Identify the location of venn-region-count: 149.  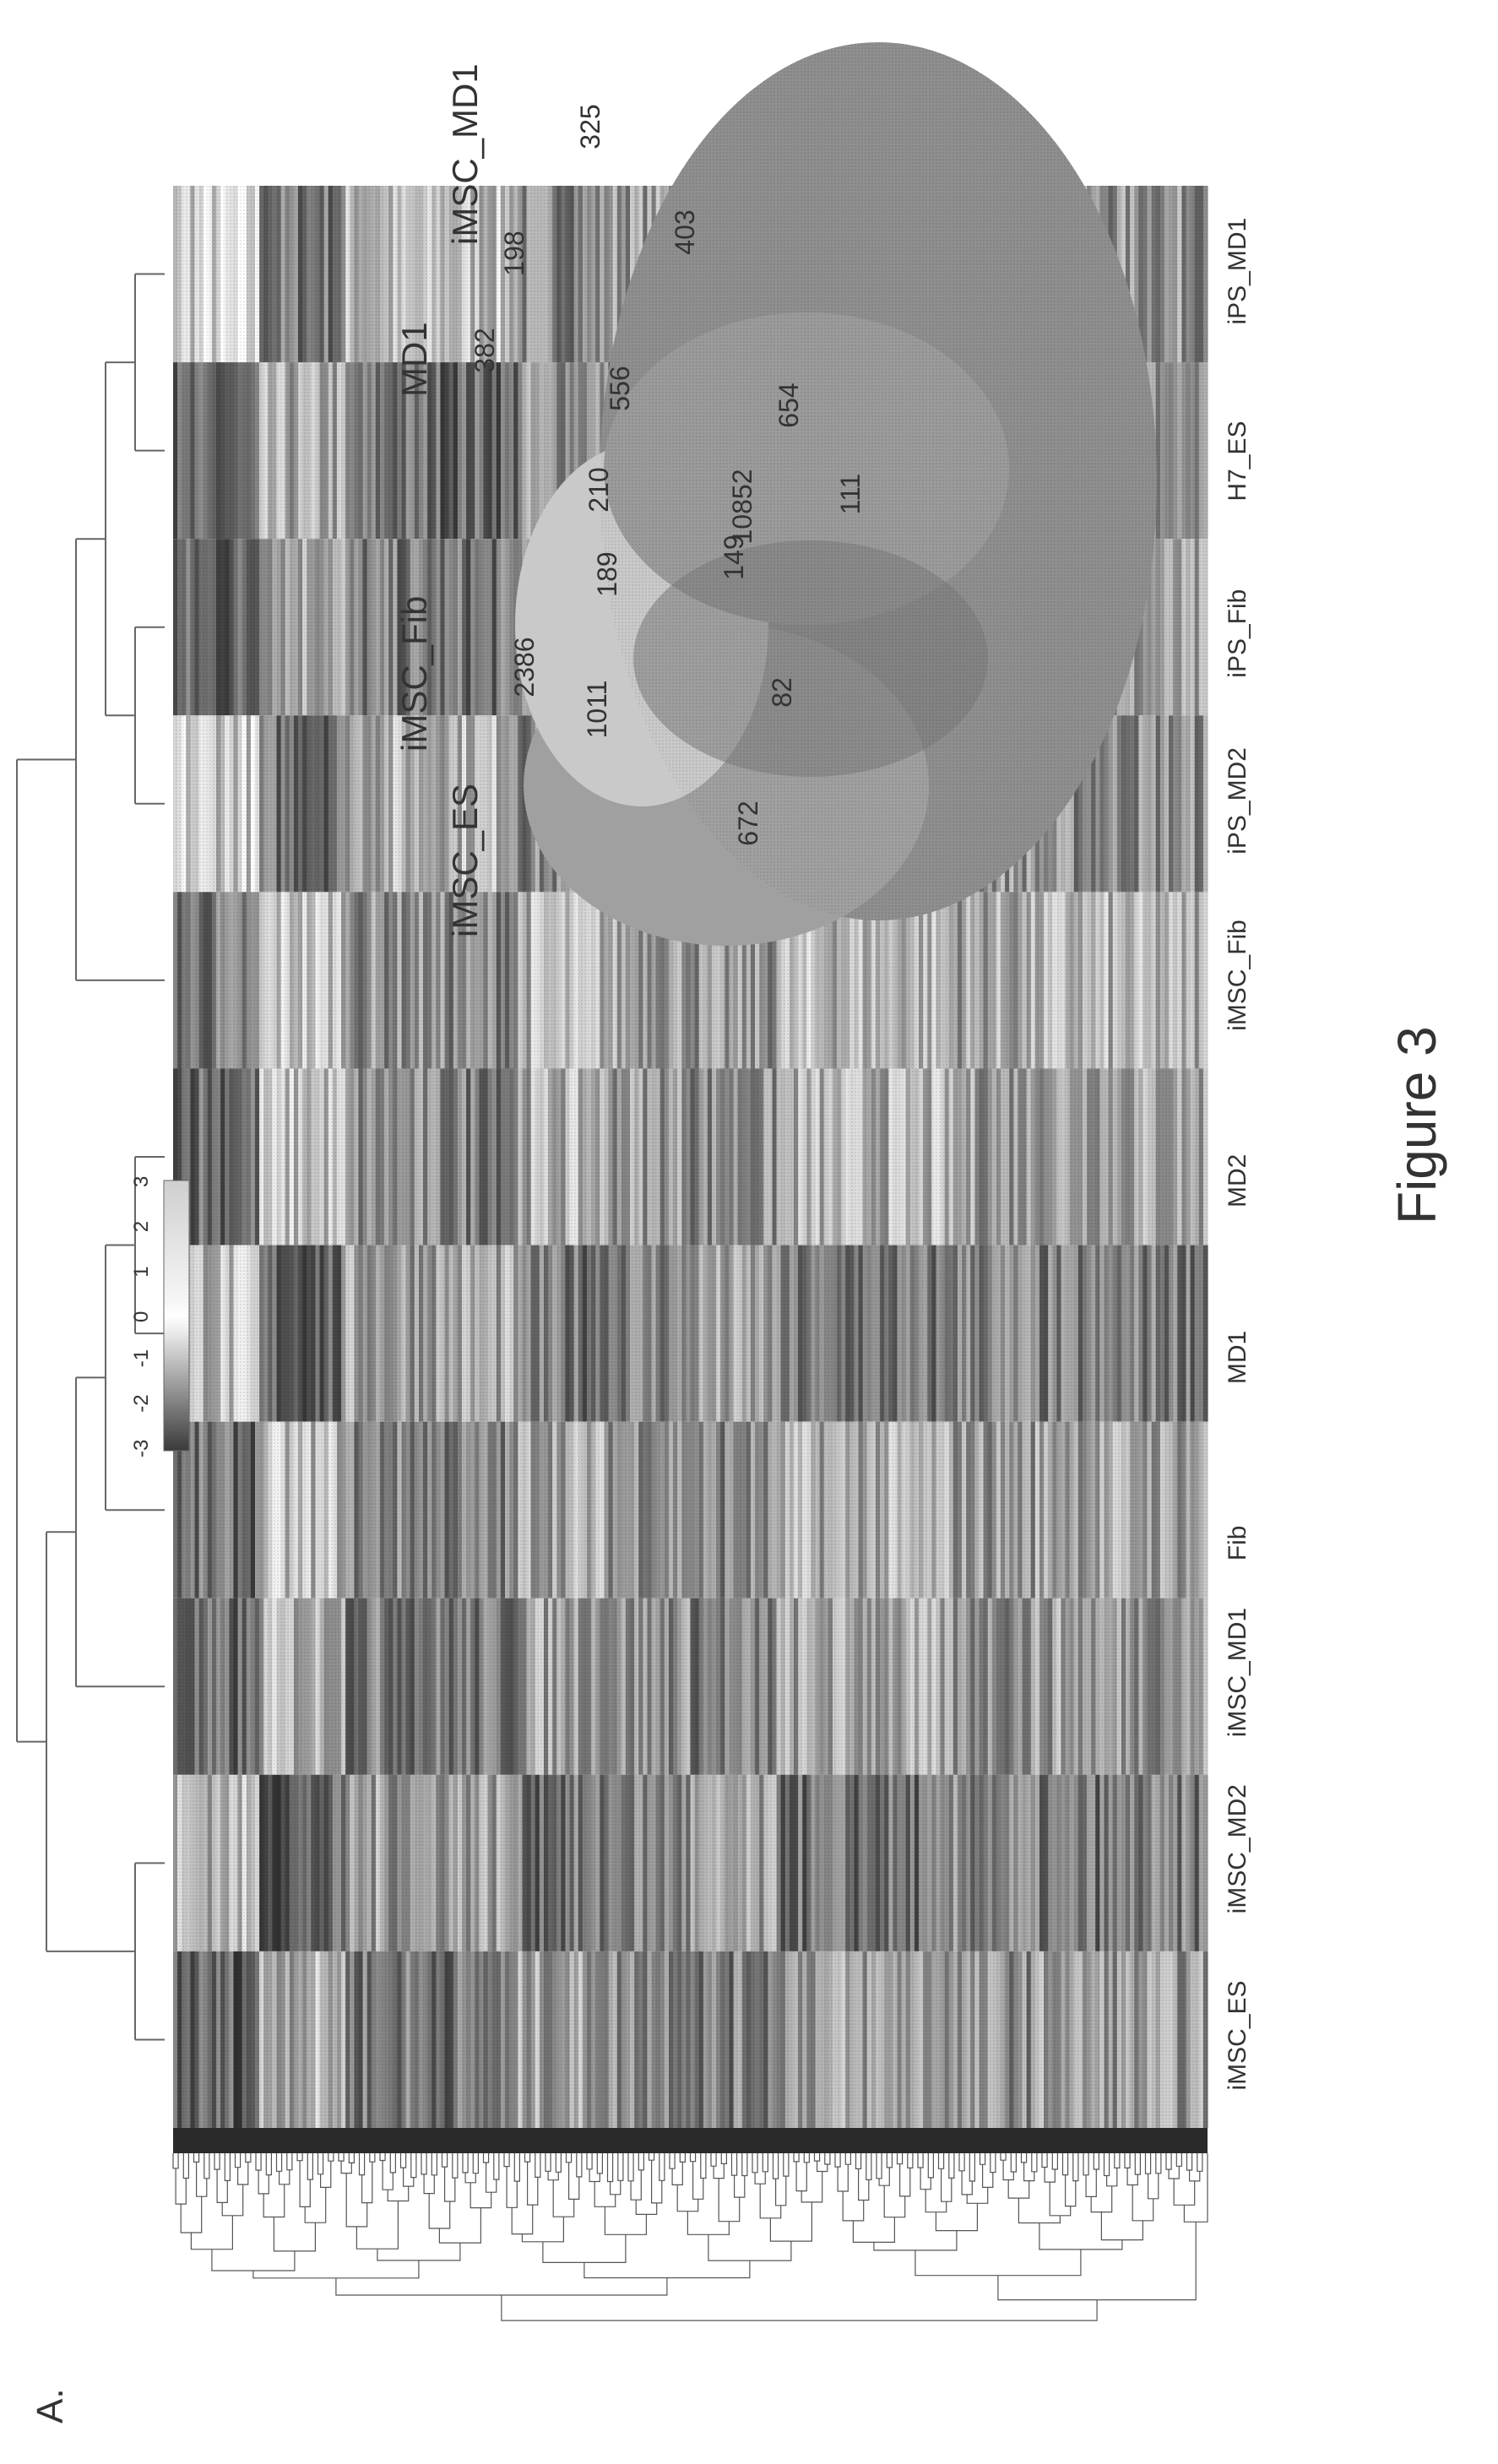
(734, 557).